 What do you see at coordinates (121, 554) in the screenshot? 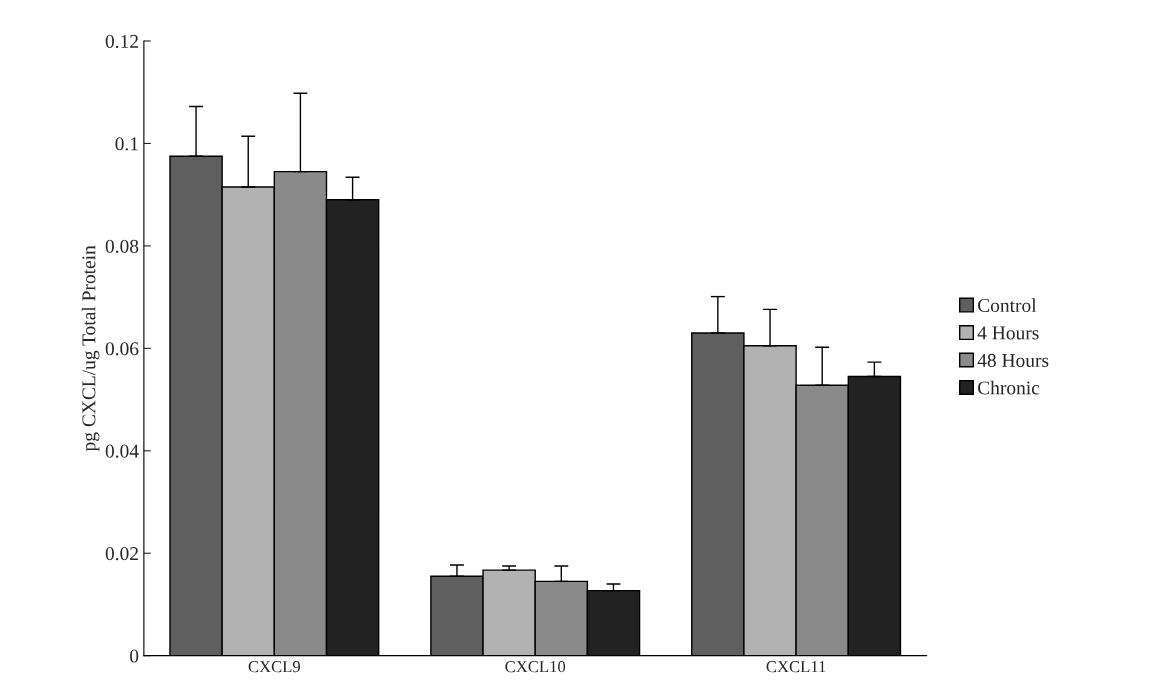
I see `y-tick-label: 0.02` at bounding box center [121, 554].